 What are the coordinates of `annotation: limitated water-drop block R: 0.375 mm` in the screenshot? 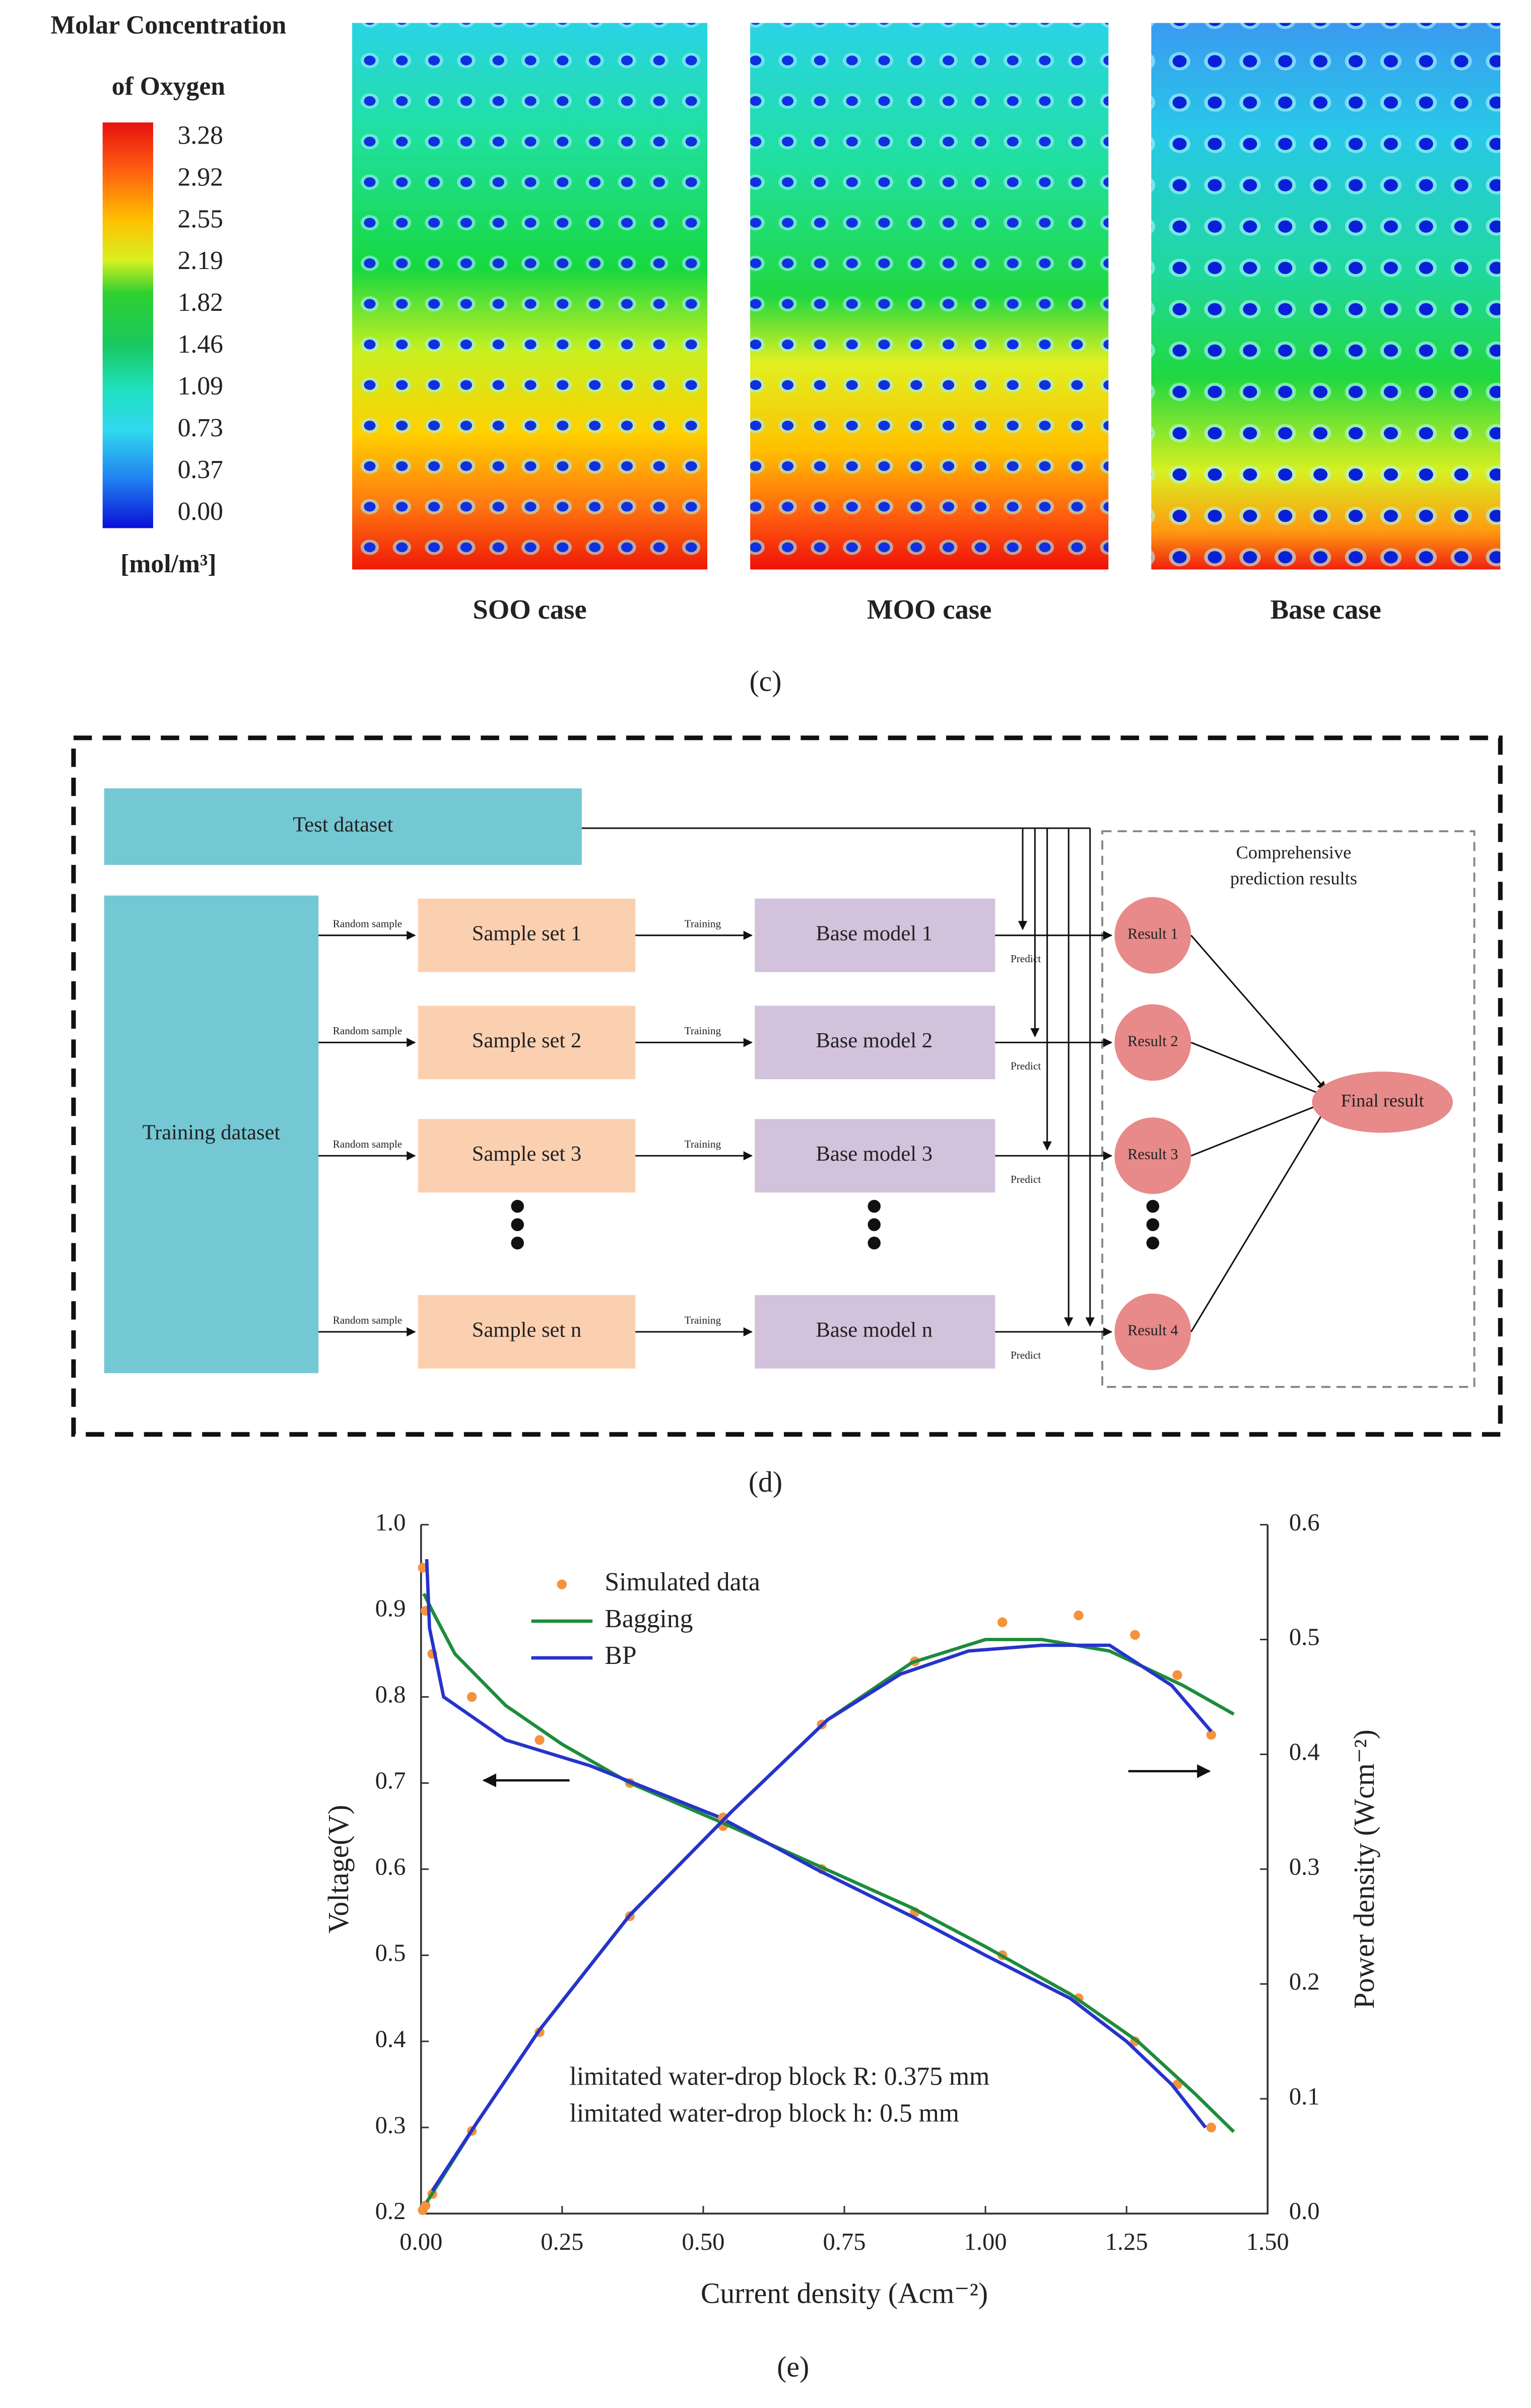 It's located at (780, 2076).